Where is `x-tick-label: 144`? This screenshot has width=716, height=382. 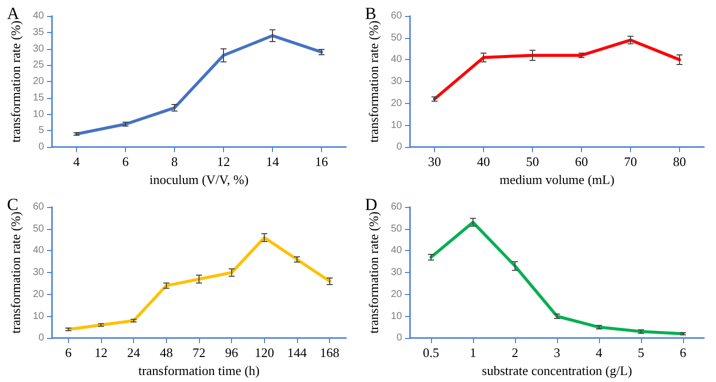
x-tick-label: 144 is located at coordinates (297, 352).